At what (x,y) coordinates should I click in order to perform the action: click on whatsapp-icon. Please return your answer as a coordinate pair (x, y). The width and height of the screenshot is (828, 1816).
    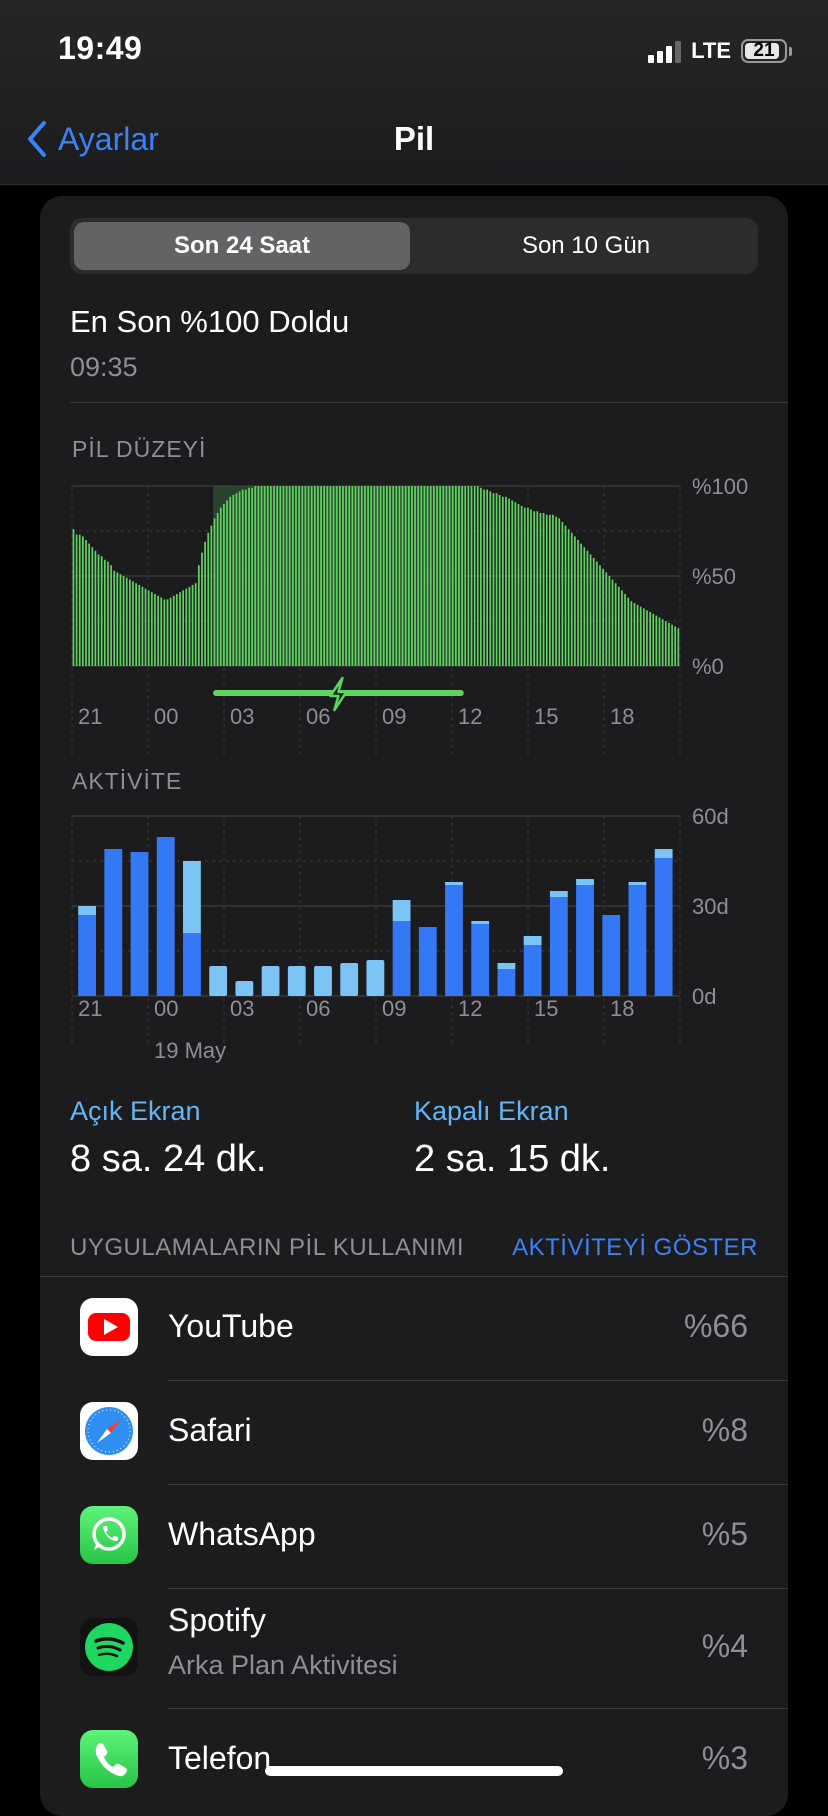
    Looking at the image, I should click on (109, 1535).